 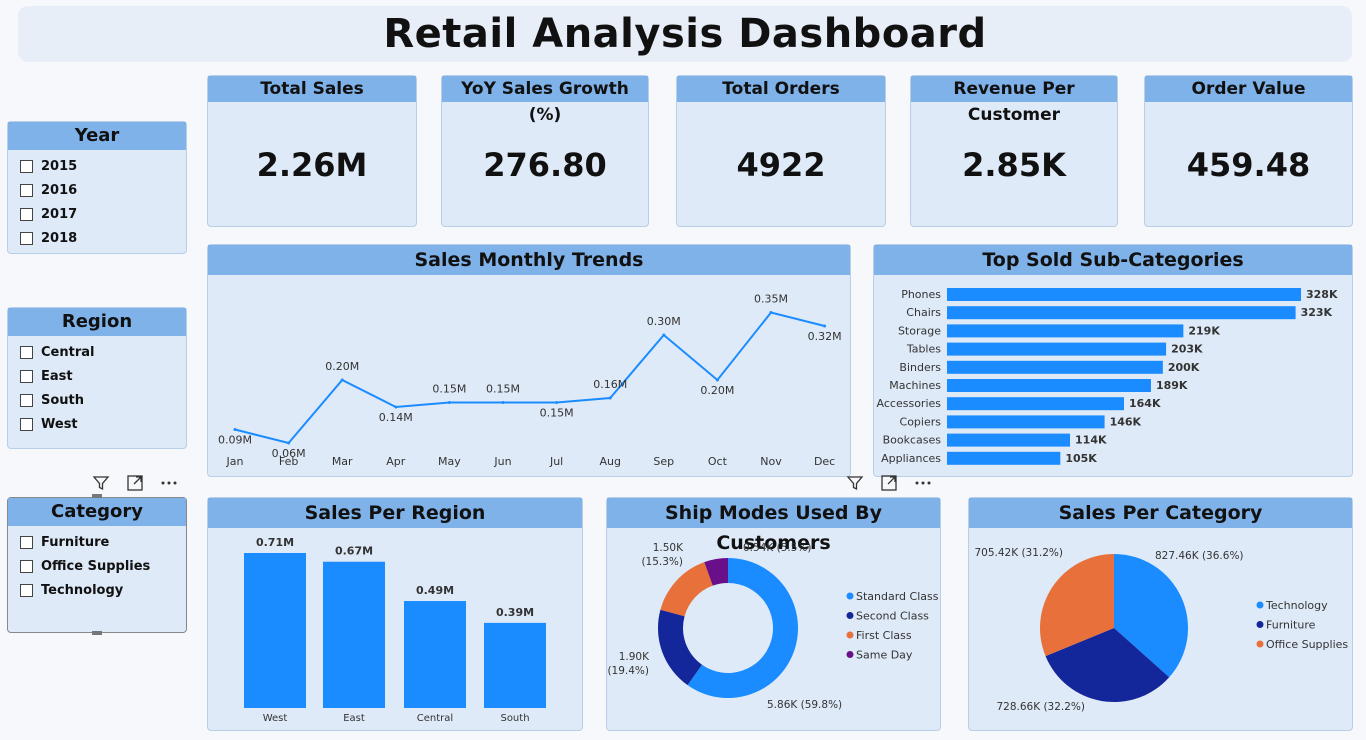 I want to click on option-label: Furniture, so click(x=75, y=542).